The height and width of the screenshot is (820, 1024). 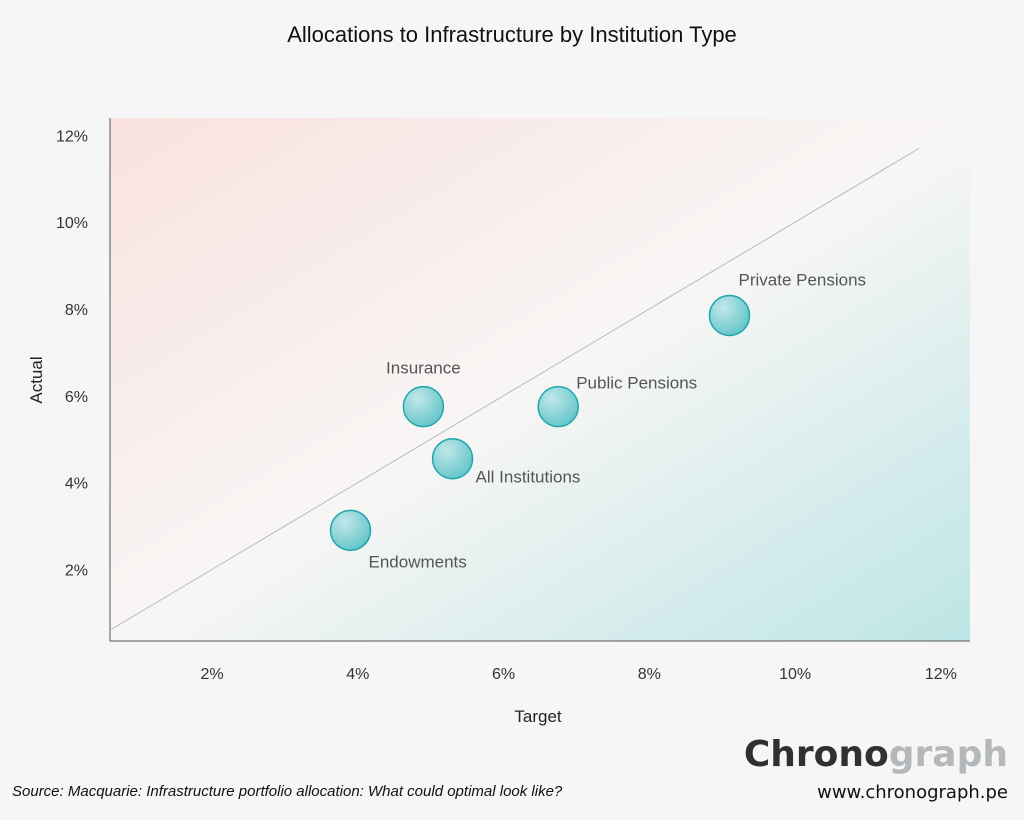 I want to click on y-tick-label: 8%, so click(x=76, y=310).